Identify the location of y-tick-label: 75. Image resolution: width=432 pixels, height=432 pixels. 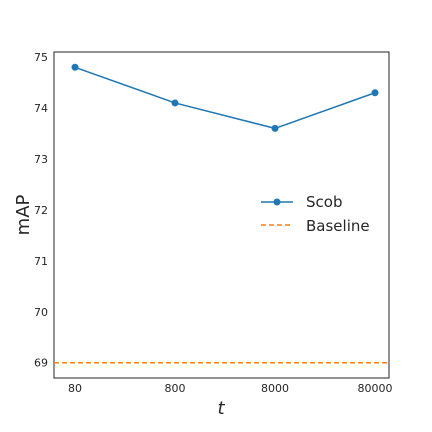
(41, 57).